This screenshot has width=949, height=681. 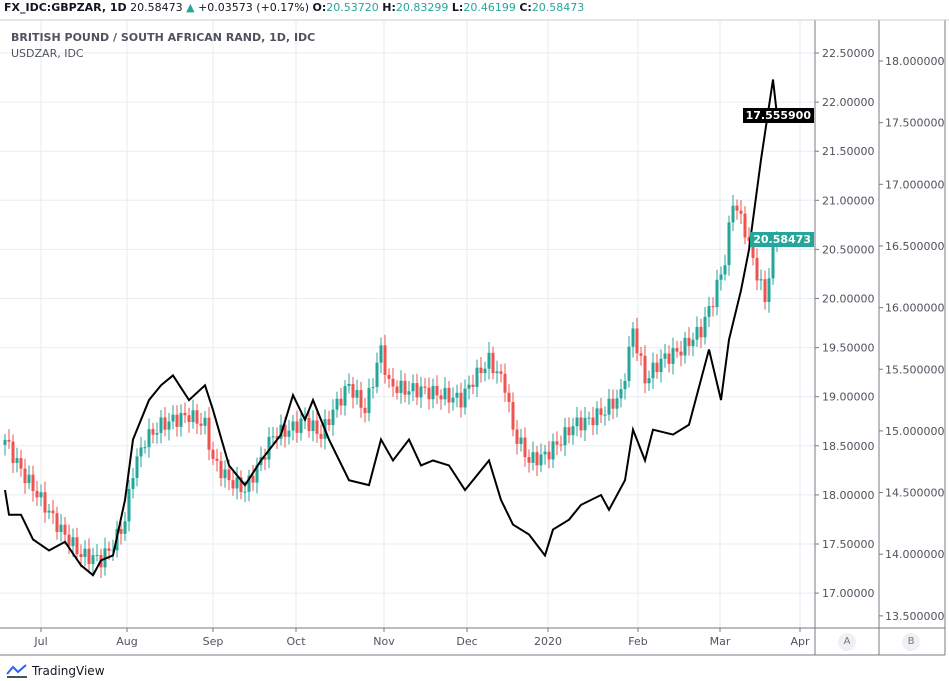 I want to click on left-axis-tick: 21.00000, so click(x=848, y=200).